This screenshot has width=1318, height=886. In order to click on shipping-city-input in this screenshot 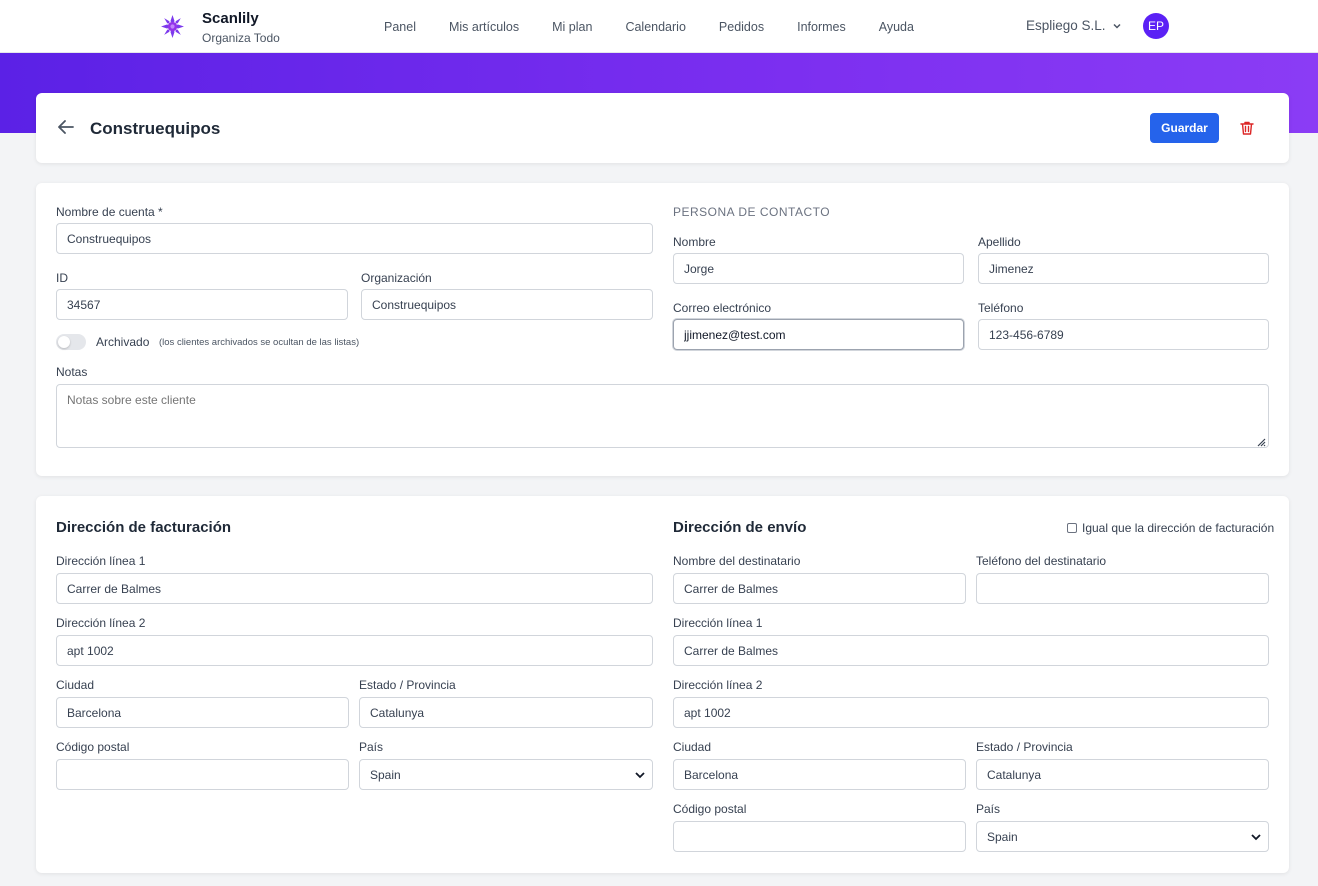, I will do `click(819, 774)`.